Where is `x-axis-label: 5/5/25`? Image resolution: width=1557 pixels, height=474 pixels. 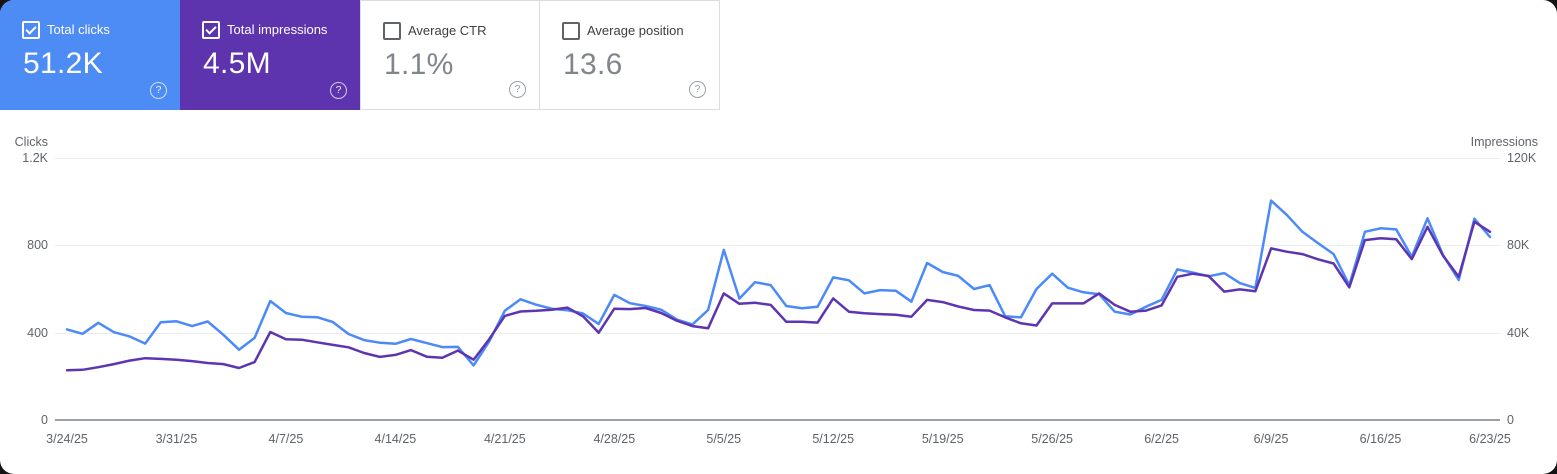
x-axis-label: 5/5/25 is located at coordinates (724, 439).